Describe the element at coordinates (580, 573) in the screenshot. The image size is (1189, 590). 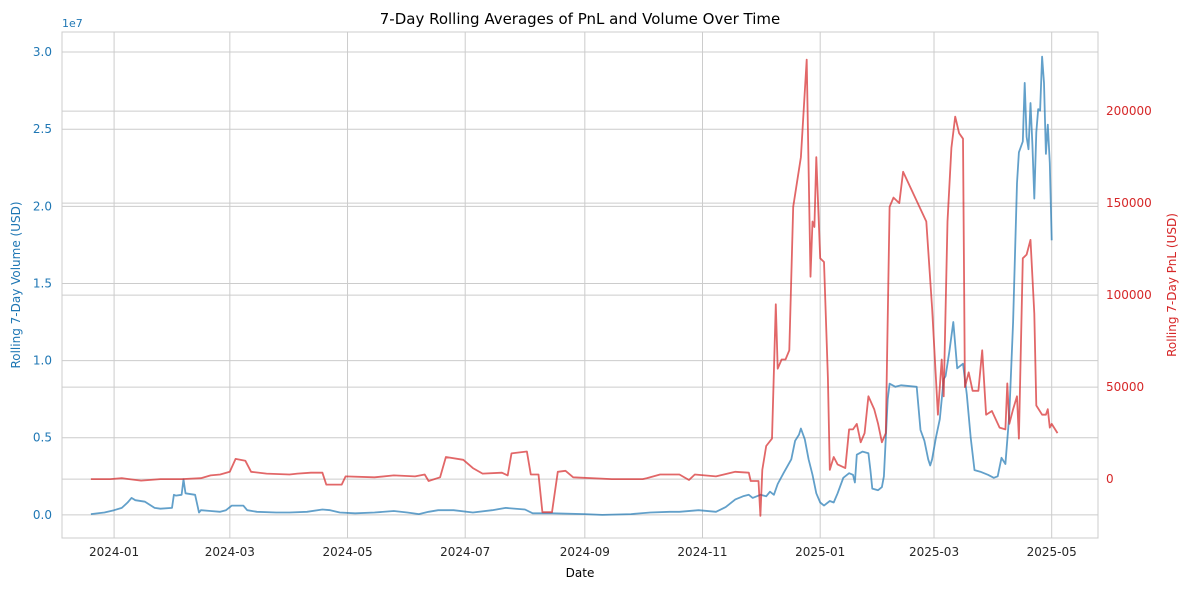
I see `x-axis-label: Date` at that location.